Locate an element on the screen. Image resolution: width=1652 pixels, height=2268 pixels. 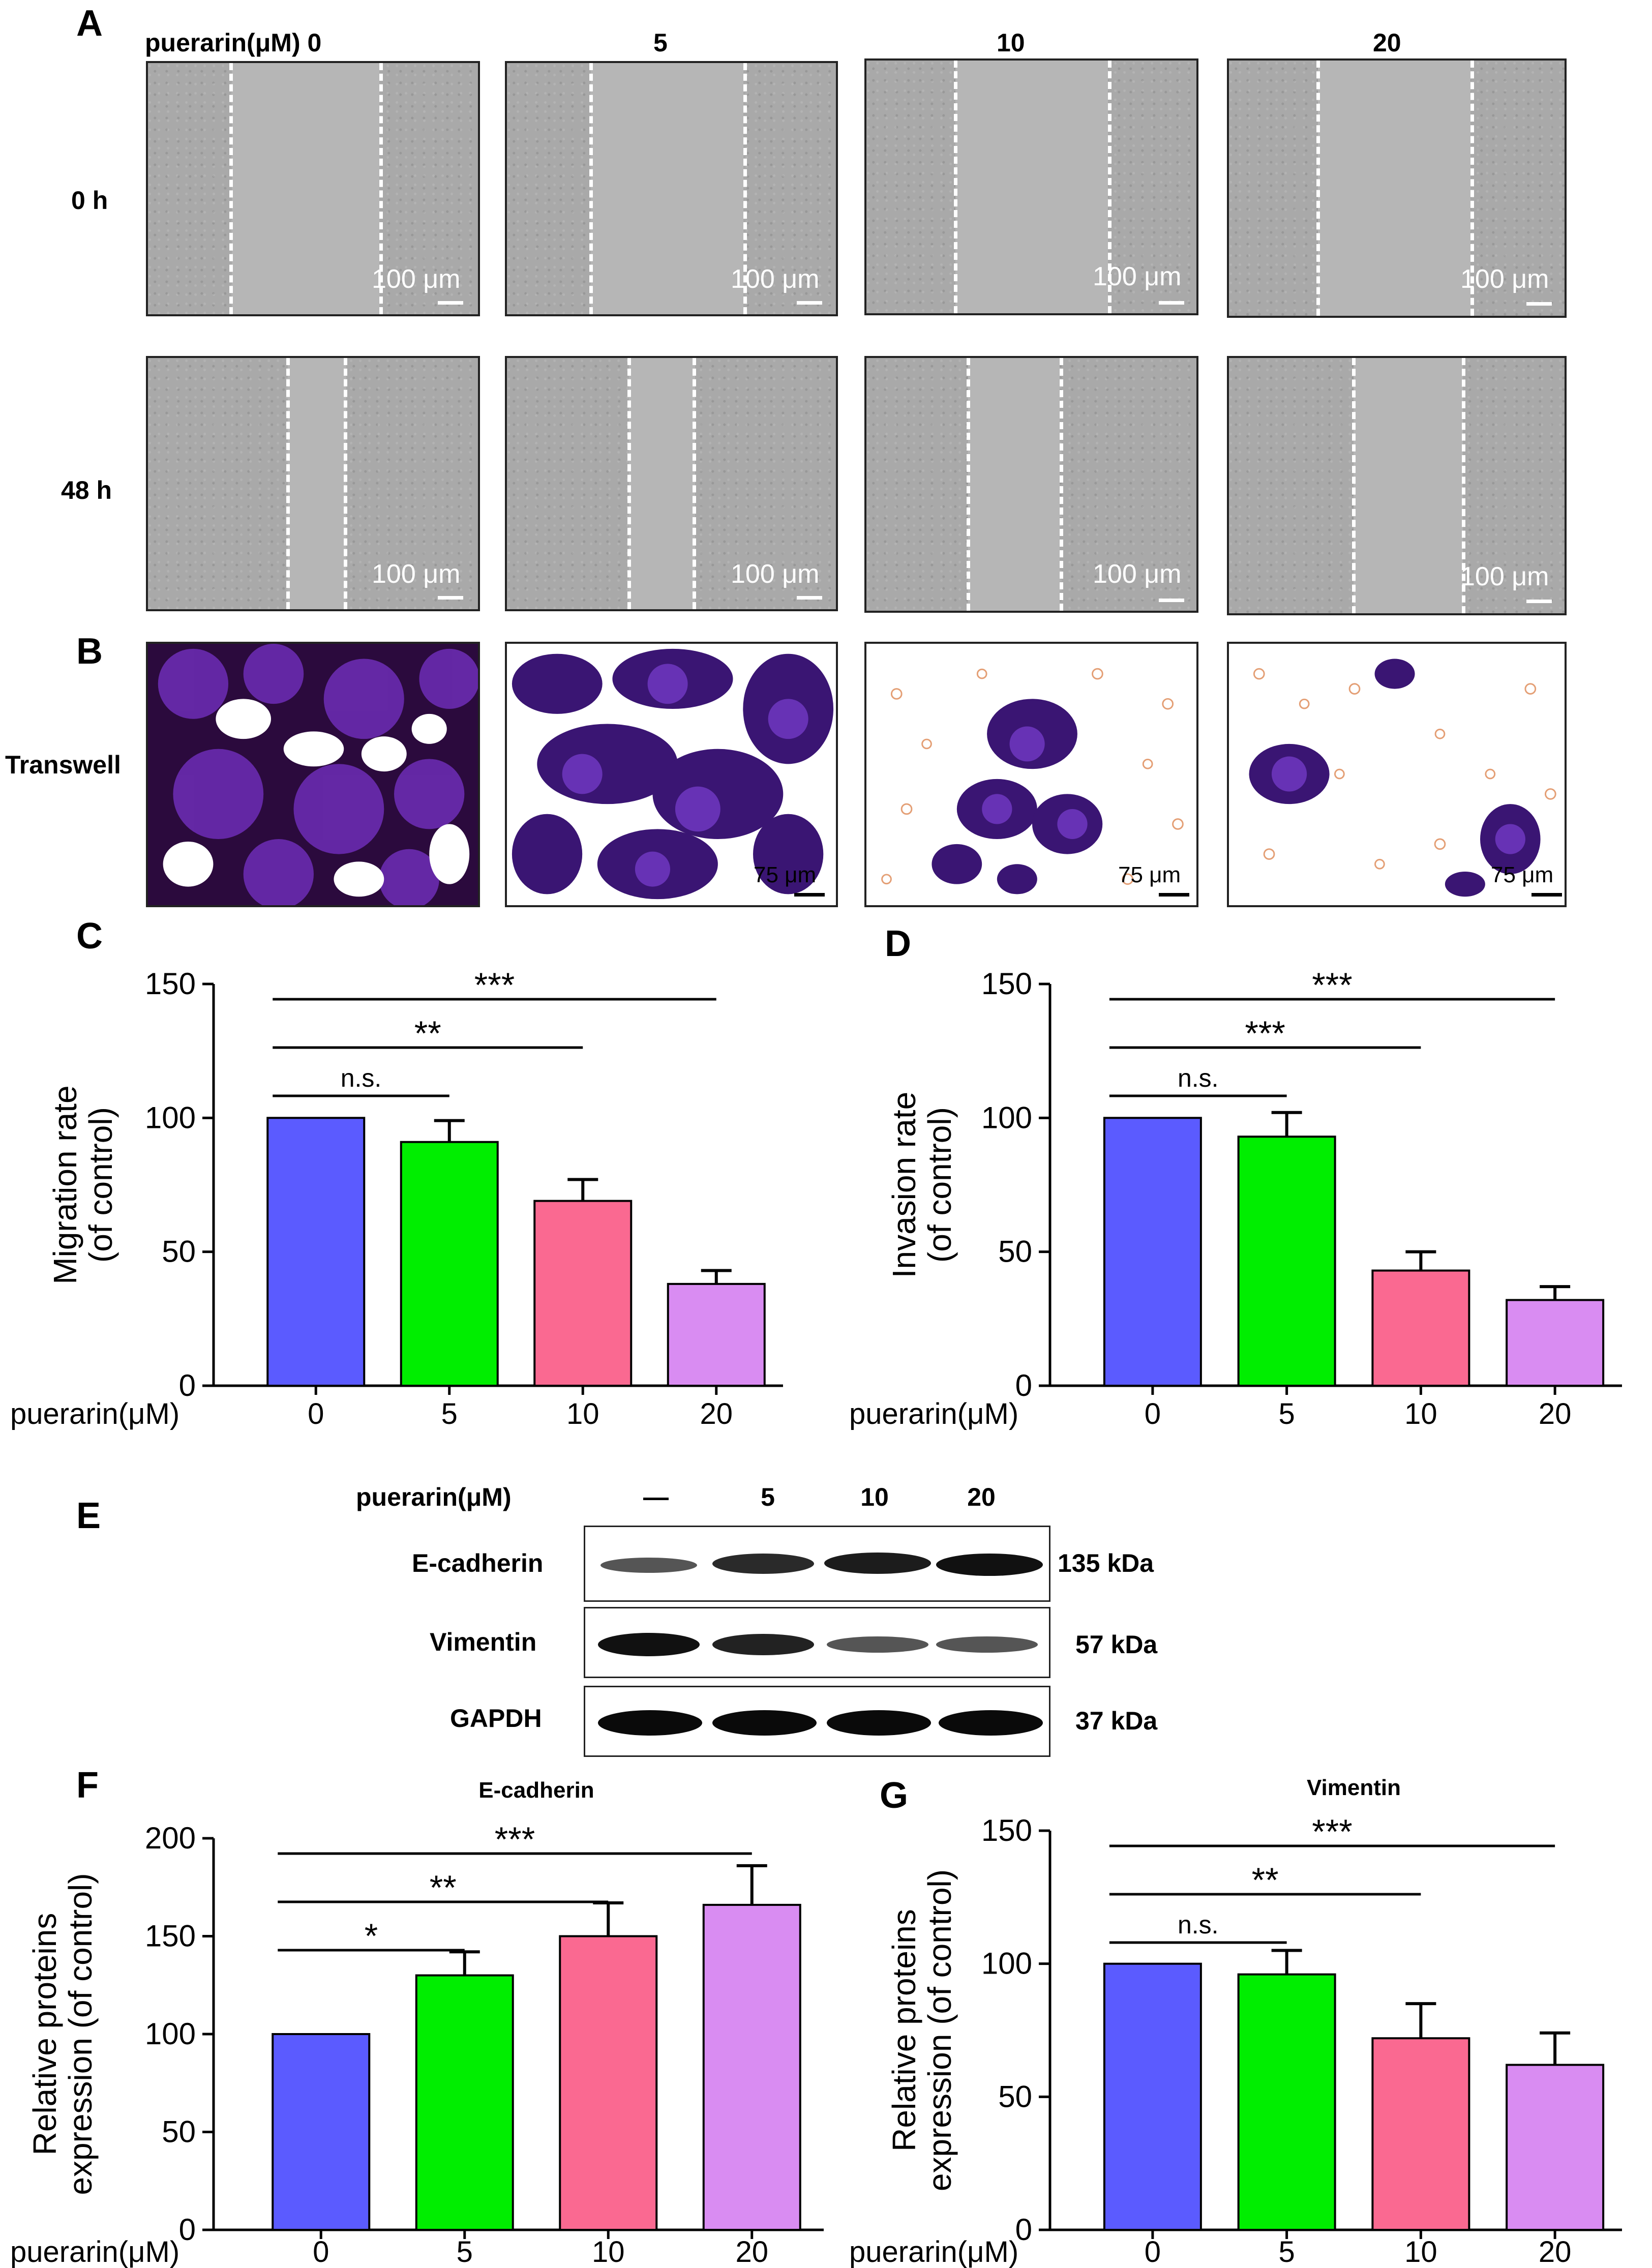
transwell-image-5: 75 μm is located at coordinates (671, 774).